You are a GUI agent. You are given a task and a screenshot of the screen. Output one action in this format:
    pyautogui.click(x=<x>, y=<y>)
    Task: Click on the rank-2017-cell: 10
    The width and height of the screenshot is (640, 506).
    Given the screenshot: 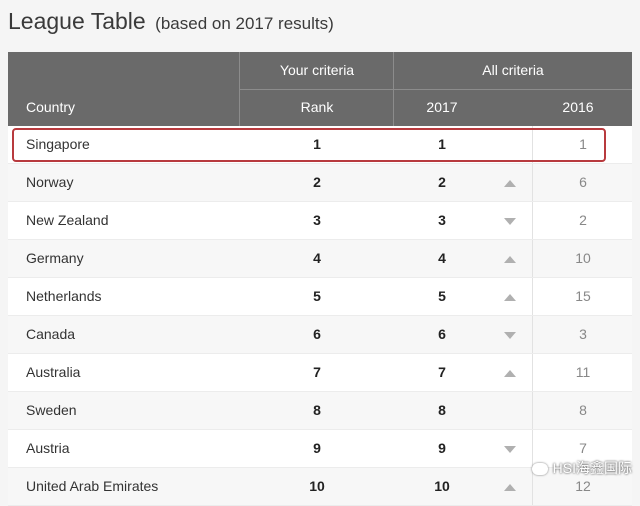 What is the action you would take?
    pyautogui.click(x=442, y=486)
    